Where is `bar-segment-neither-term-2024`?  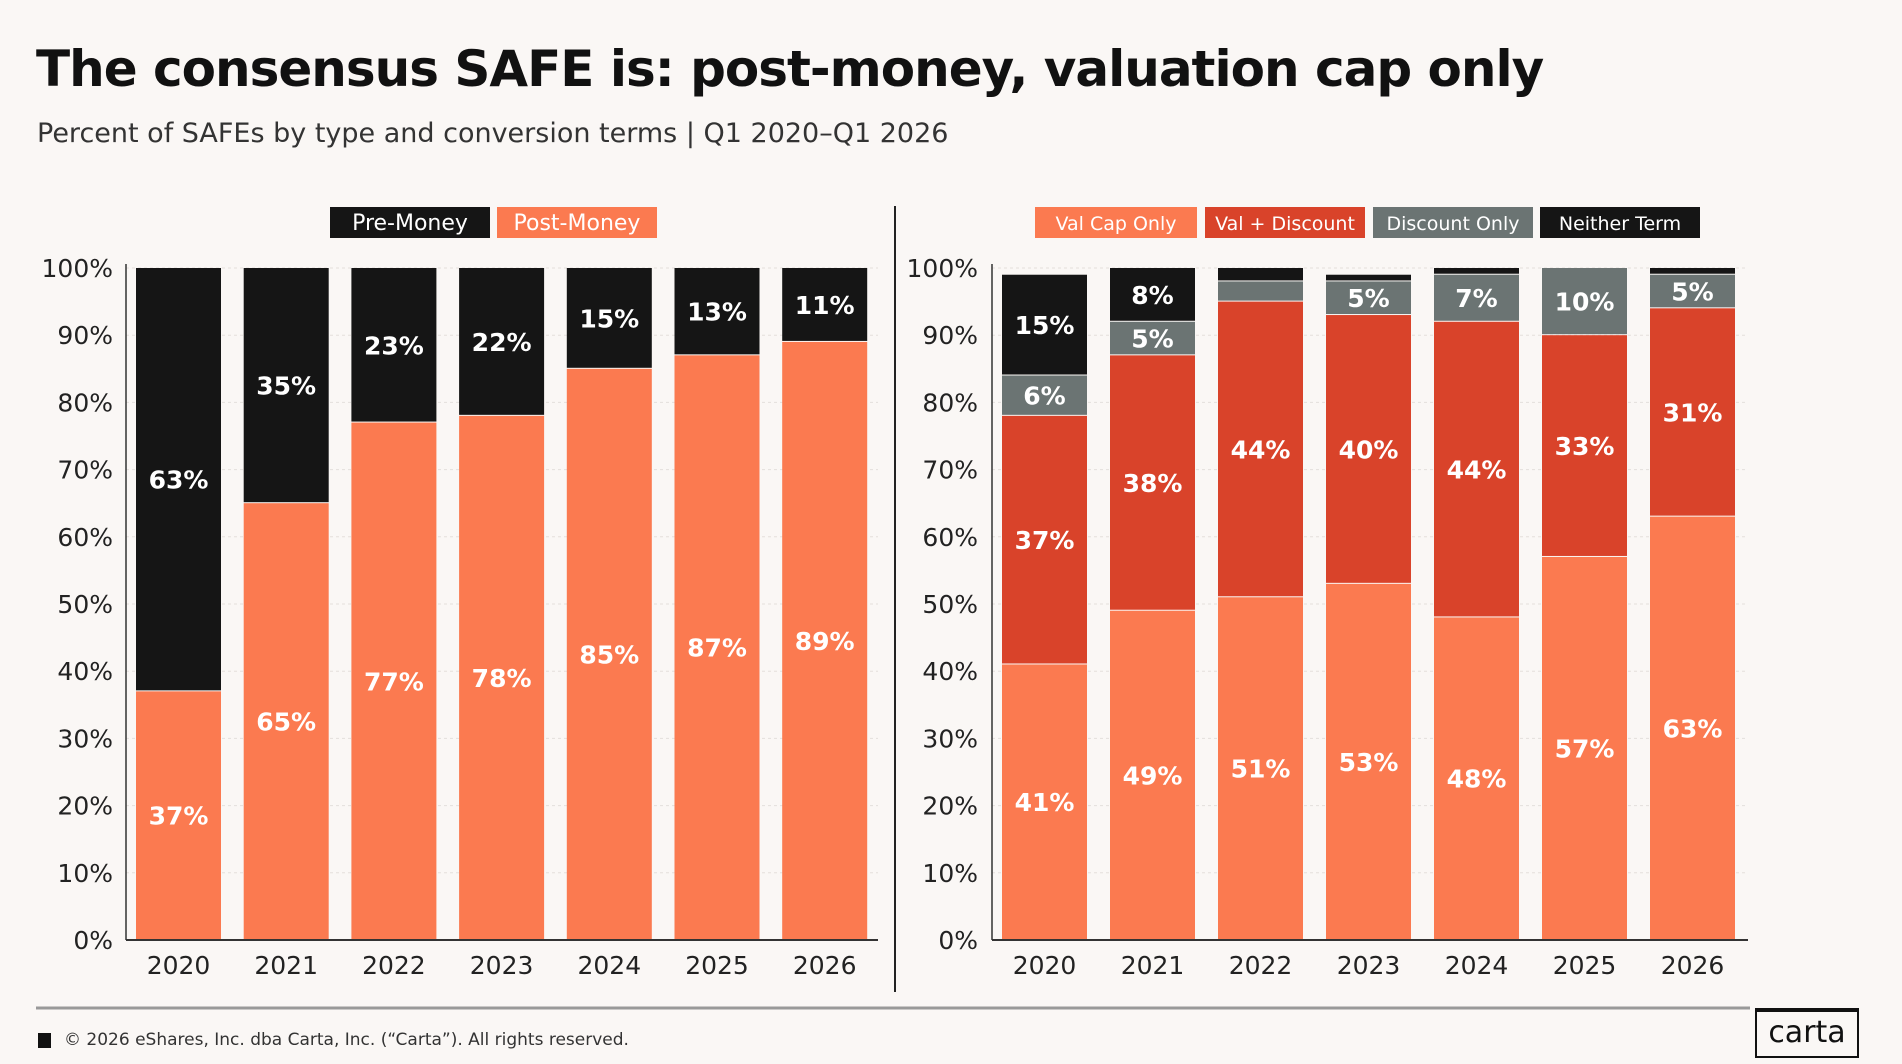
bar-segment-neither-term-2024 is located at coordinates (1476, 271).